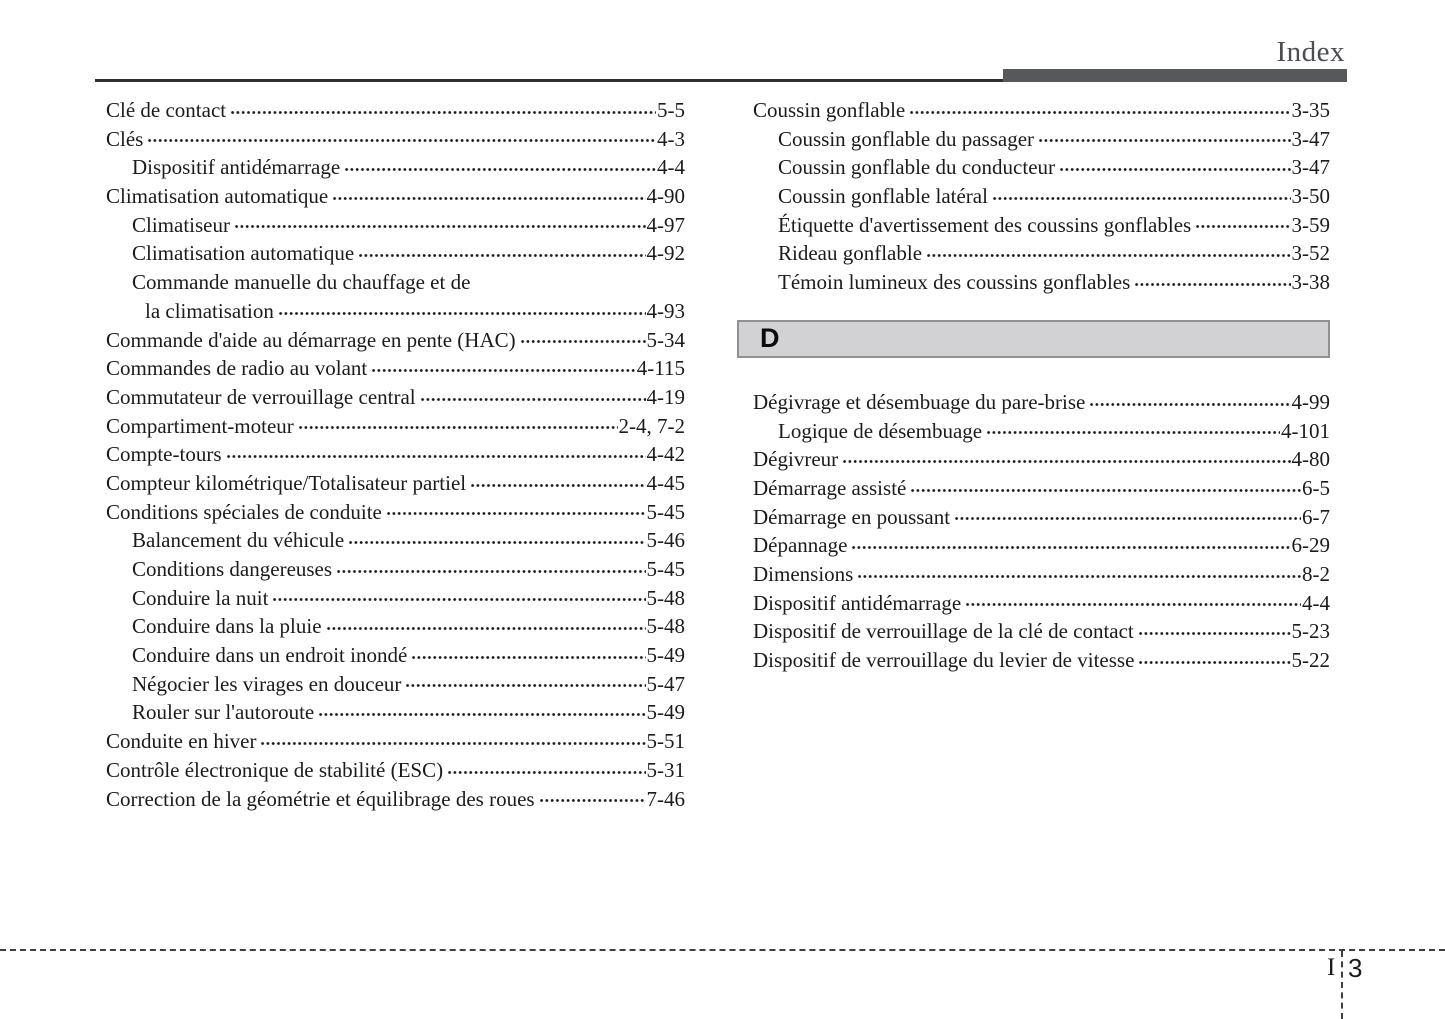 The image size is (1445, 1019). I want to click on entry-page-number: 4-101, so click(1305, 430).